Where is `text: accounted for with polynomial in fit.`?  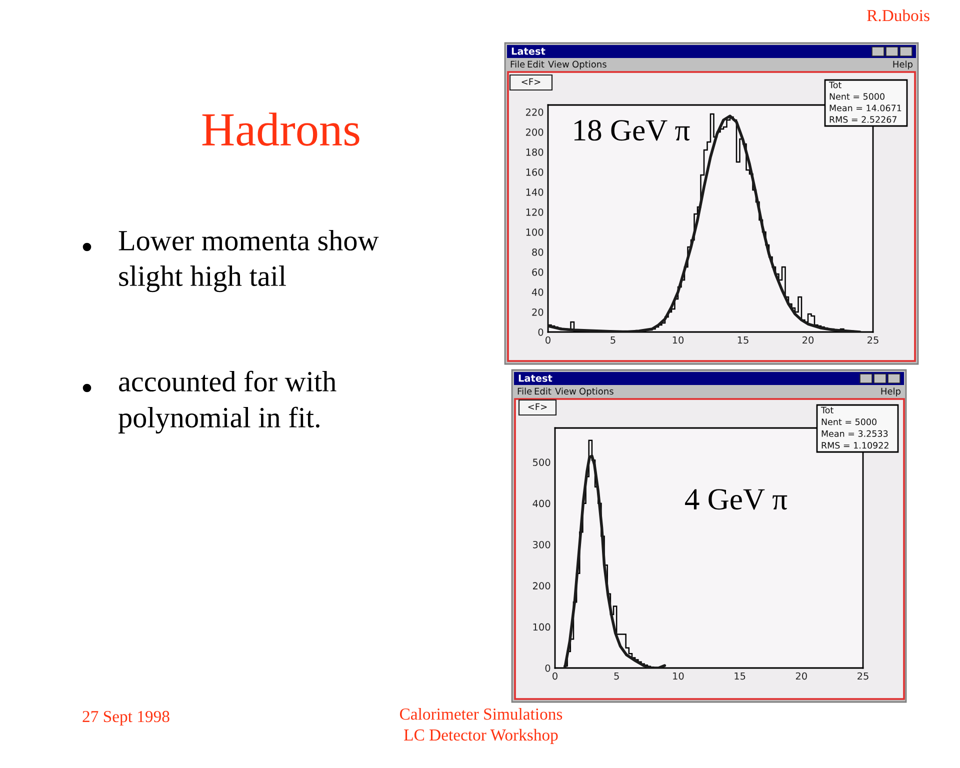 text: accounted for with polynomial in fit. is located at coordinates (227, 402).